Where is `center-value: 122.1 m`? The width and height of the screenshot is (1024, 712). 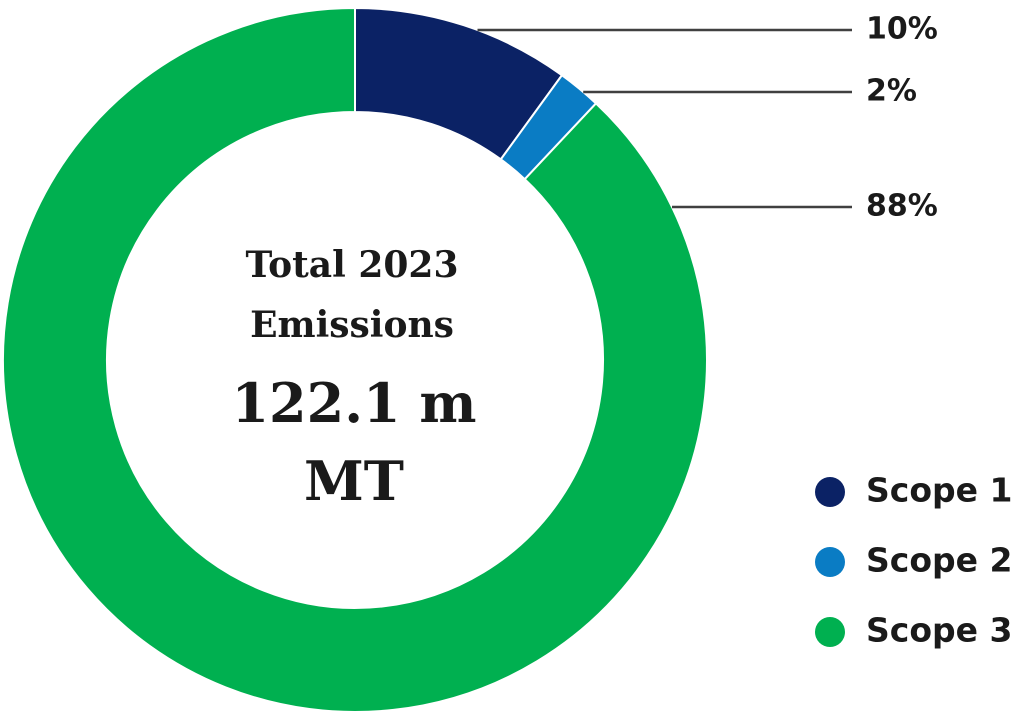
center-value: 122.1 m is located at coordinates (353, 403).